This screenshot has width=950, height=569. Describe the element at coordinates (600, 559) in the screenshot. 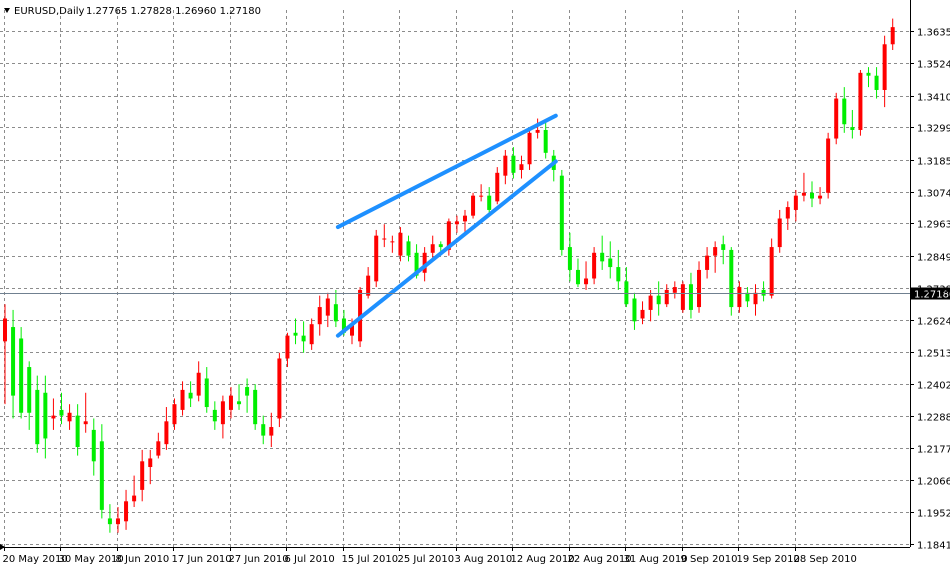

I see `x-tick-label: 22 Aug 2010` at that location.